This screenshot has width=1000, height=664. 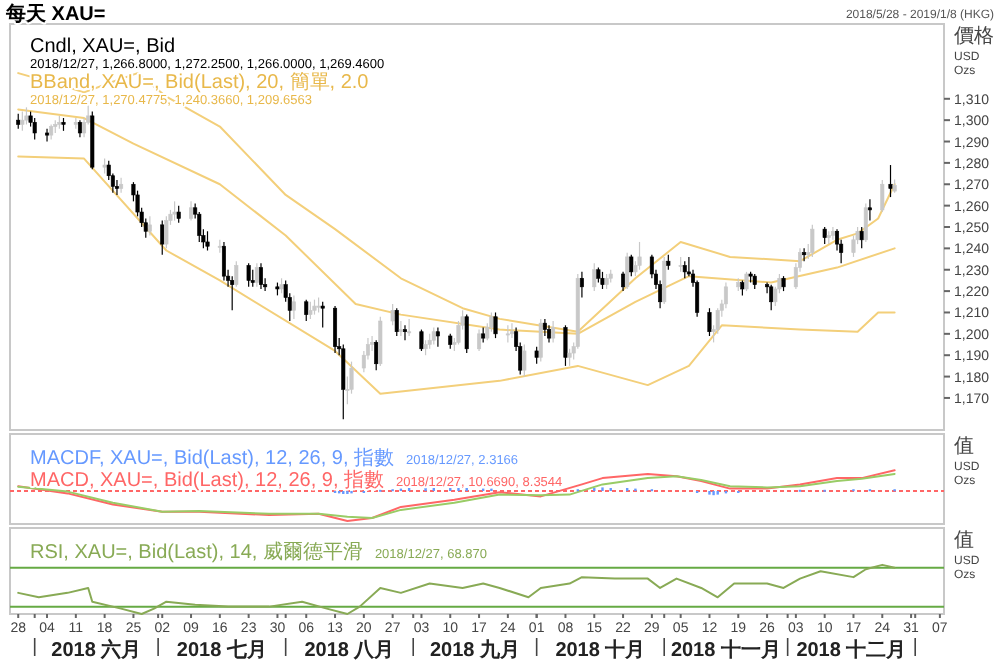 I want to click on text: 2018 十一月, so click(x=725, y=650).